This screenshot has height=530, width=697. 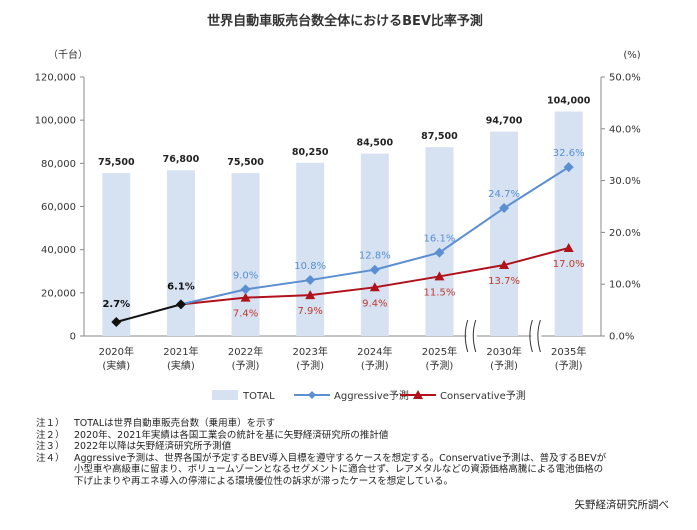 What do you see at coordinates (309, 311) in the screenshot?
I see `conservative-point-label: 7.9%` at bounding box center [309, 311].